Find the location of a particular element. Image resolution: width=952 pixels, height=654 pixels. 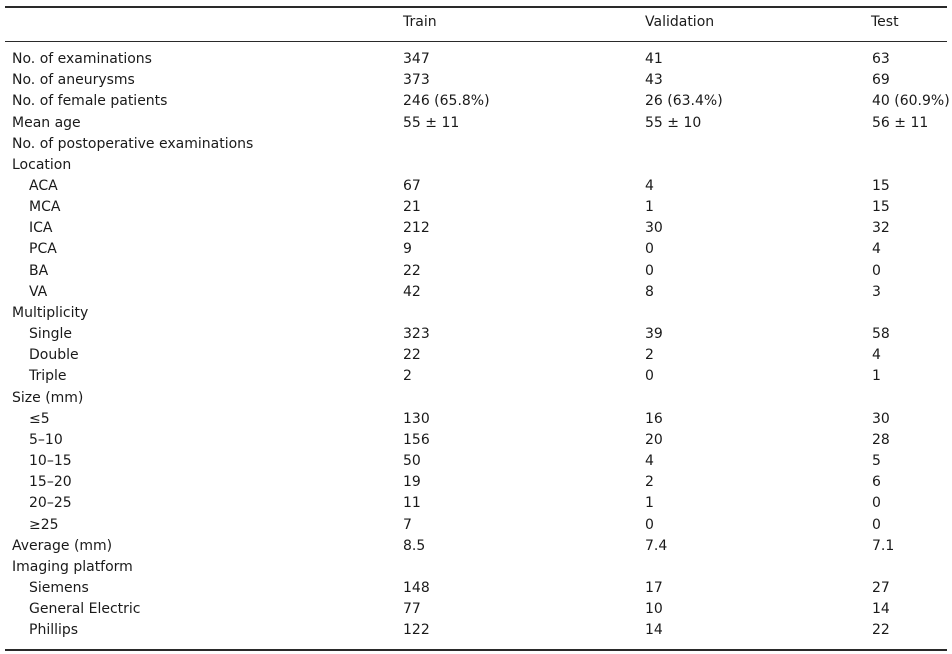

cell-train: 8.5 is located at coordinates (414, 545).